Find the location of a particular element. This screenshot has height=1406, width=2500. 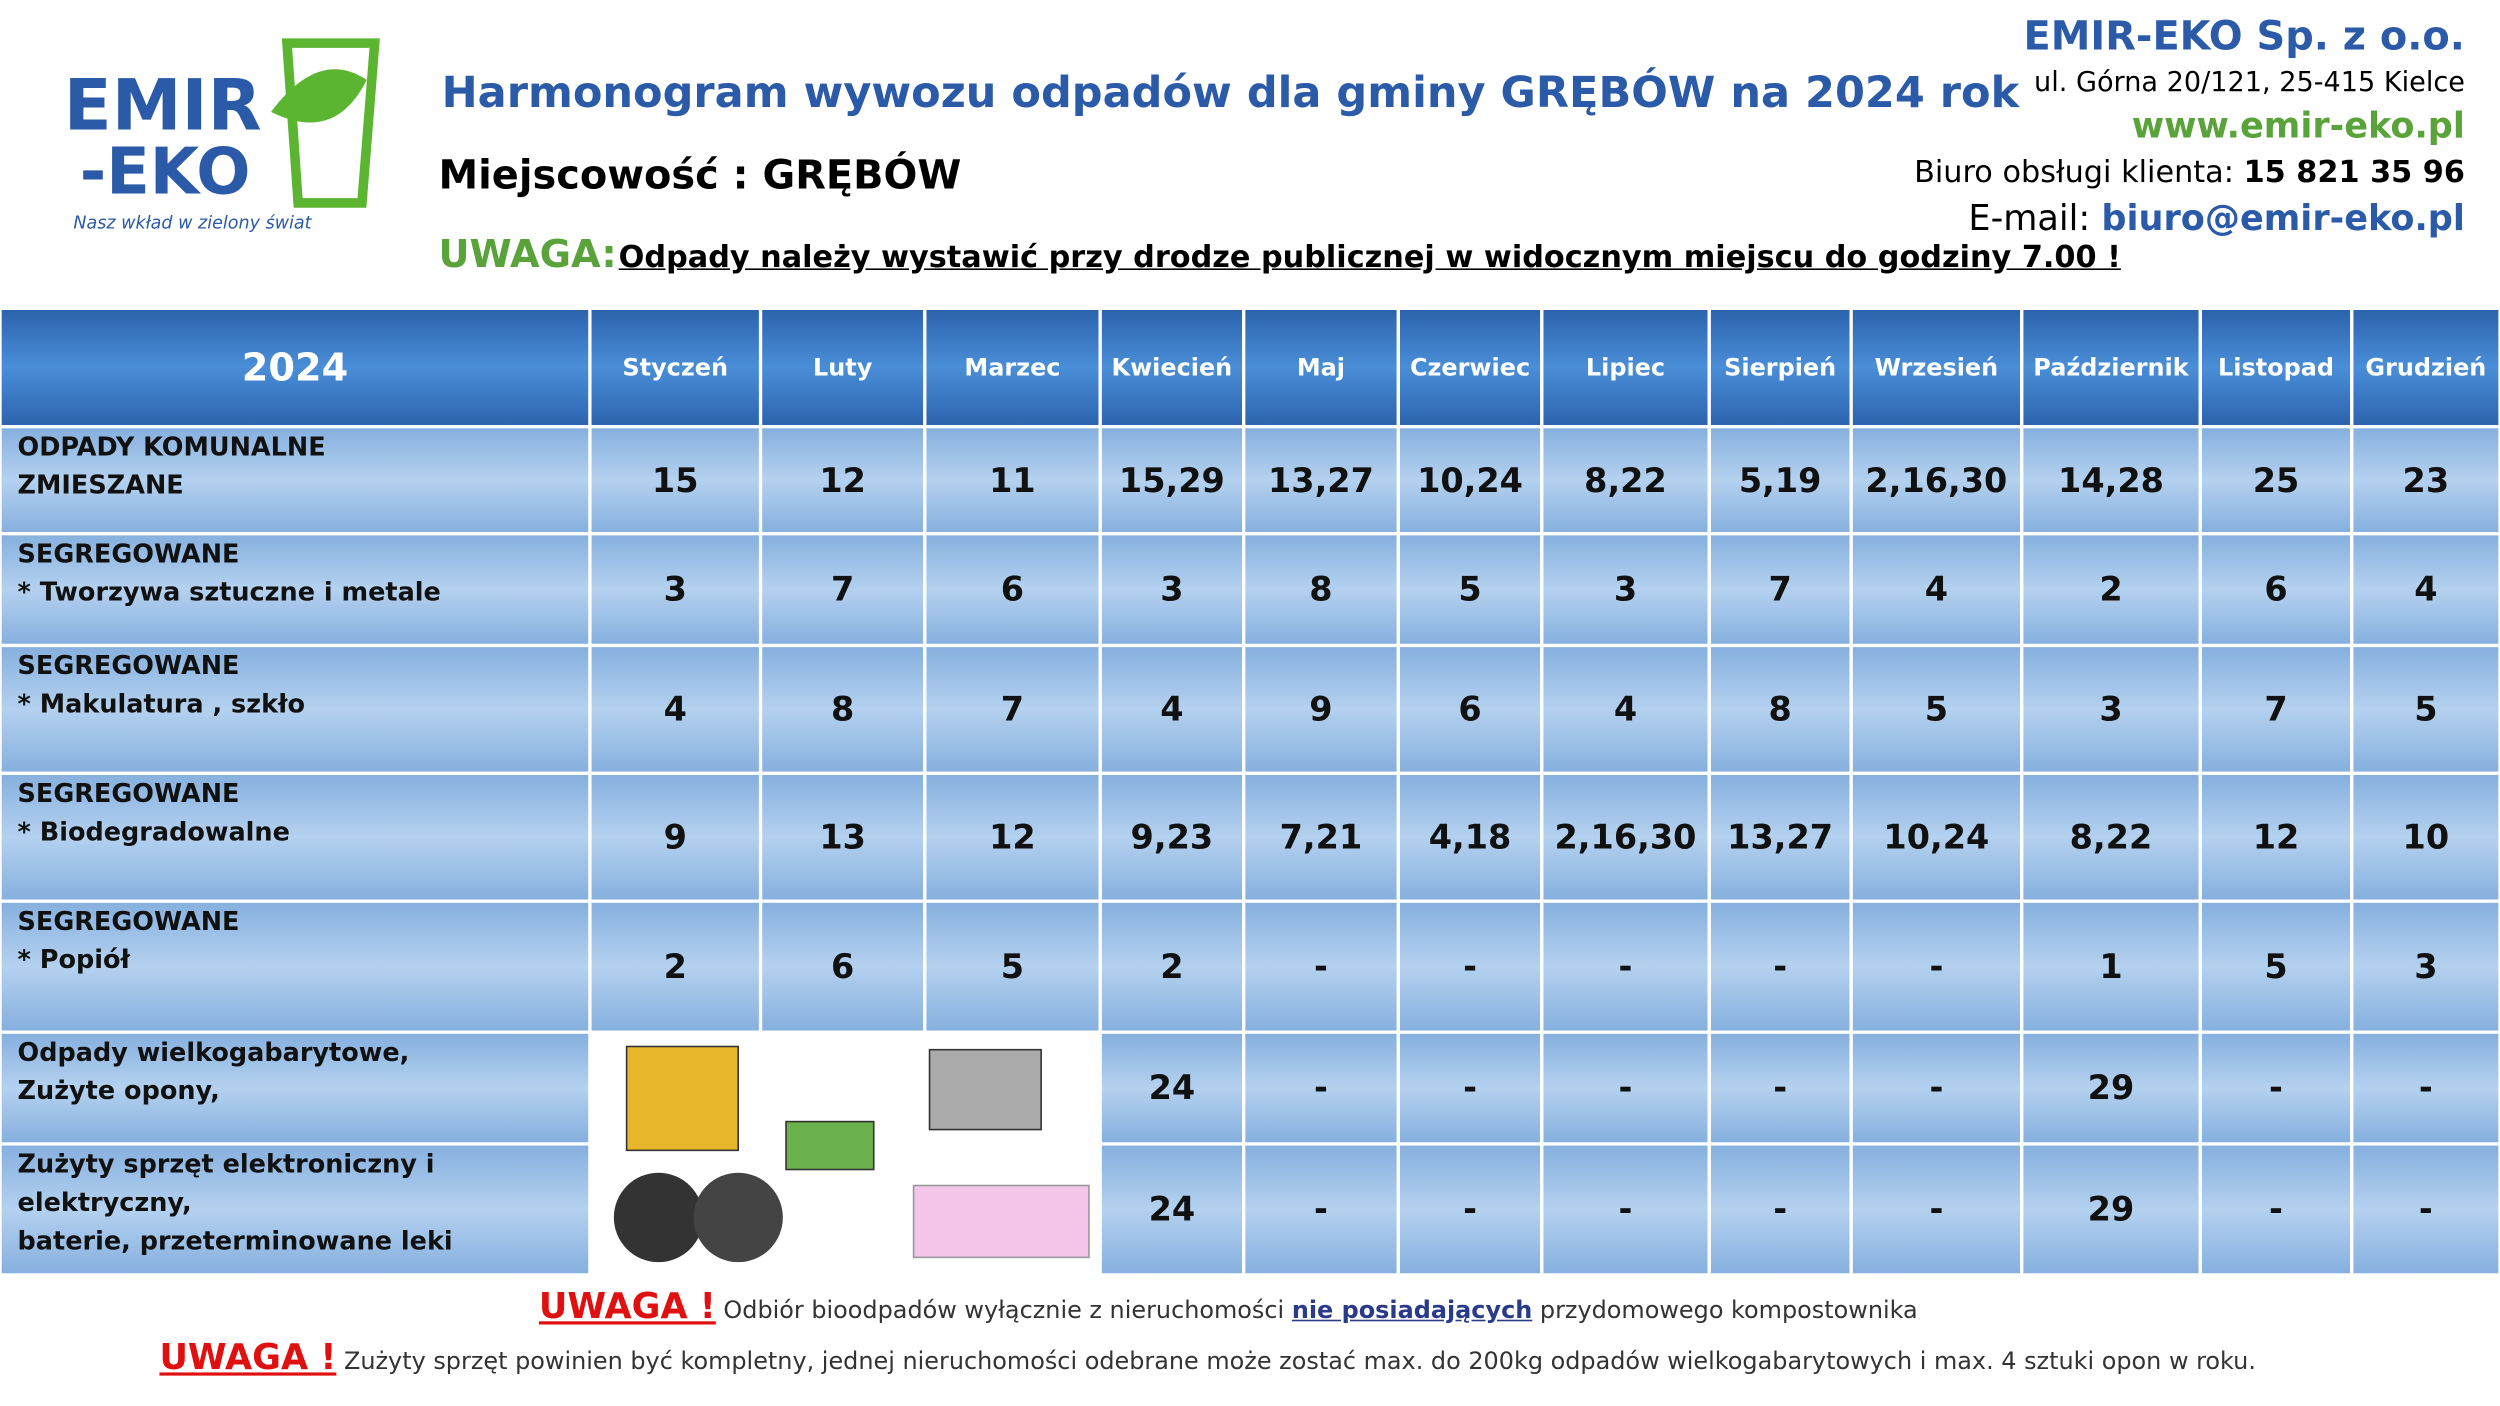

date-cell: 13 is located at coordinates (842, 837).